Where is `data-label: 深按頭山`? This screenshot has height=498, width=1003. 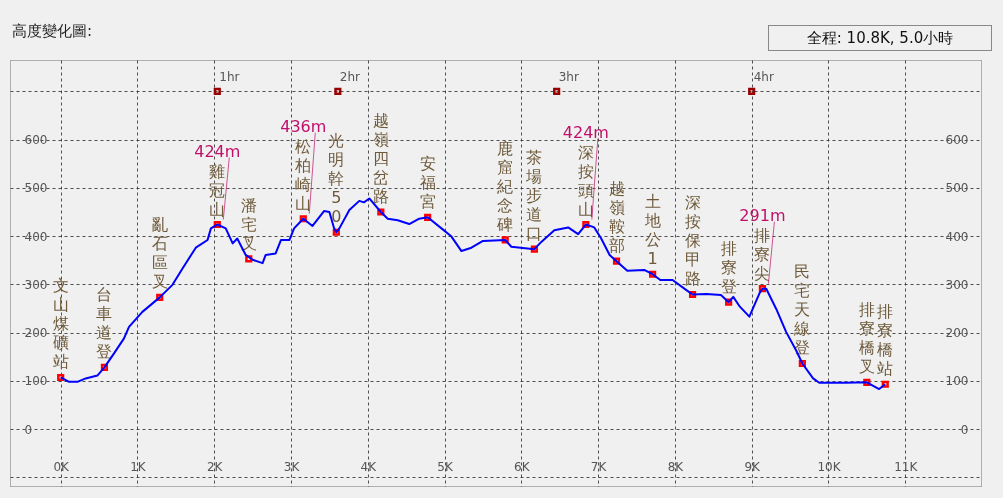 data-label: 深按頭山 is located at coordinates (585, 180).